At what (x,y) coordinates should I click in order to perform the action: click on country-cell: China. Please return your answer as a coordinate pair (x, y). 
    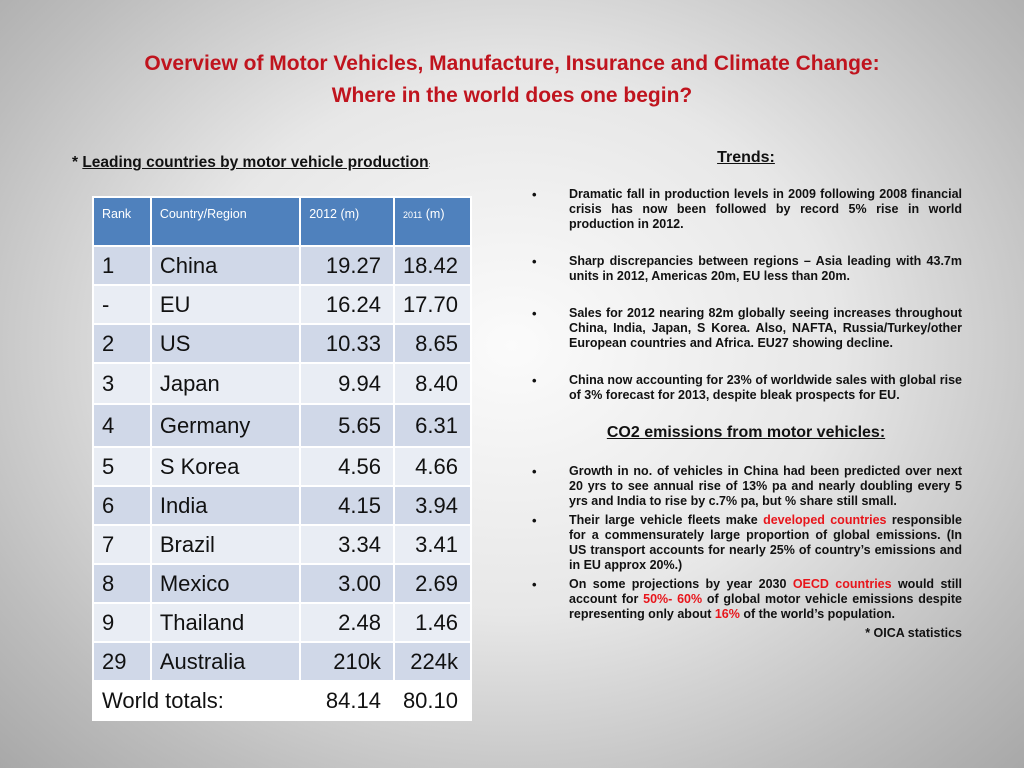
    Looking at the image, I should click on (225, 265).